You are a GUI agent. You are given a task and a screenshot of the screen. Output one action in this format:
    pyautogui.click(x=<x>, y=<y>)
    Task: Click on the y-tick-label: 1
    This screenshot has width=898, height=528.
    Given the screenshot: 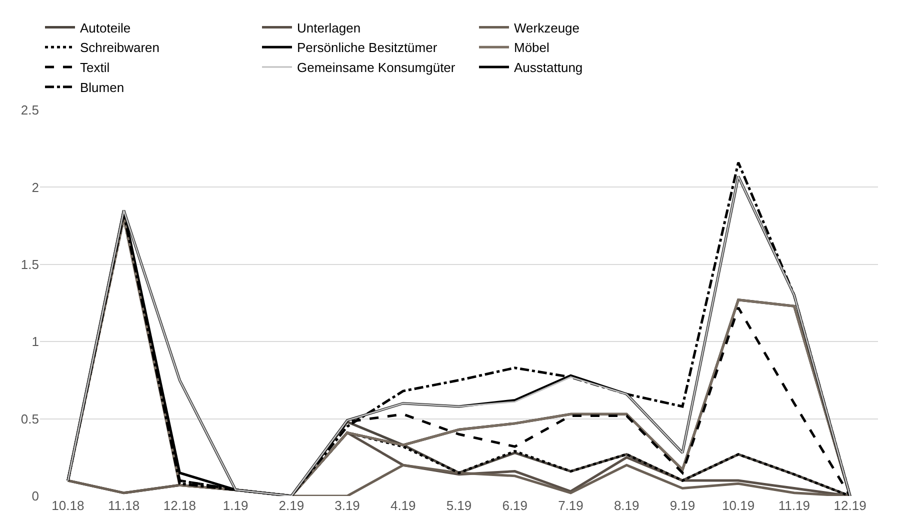 What is the action you would take?
    pyautogui.click(x=35, y=342)
    